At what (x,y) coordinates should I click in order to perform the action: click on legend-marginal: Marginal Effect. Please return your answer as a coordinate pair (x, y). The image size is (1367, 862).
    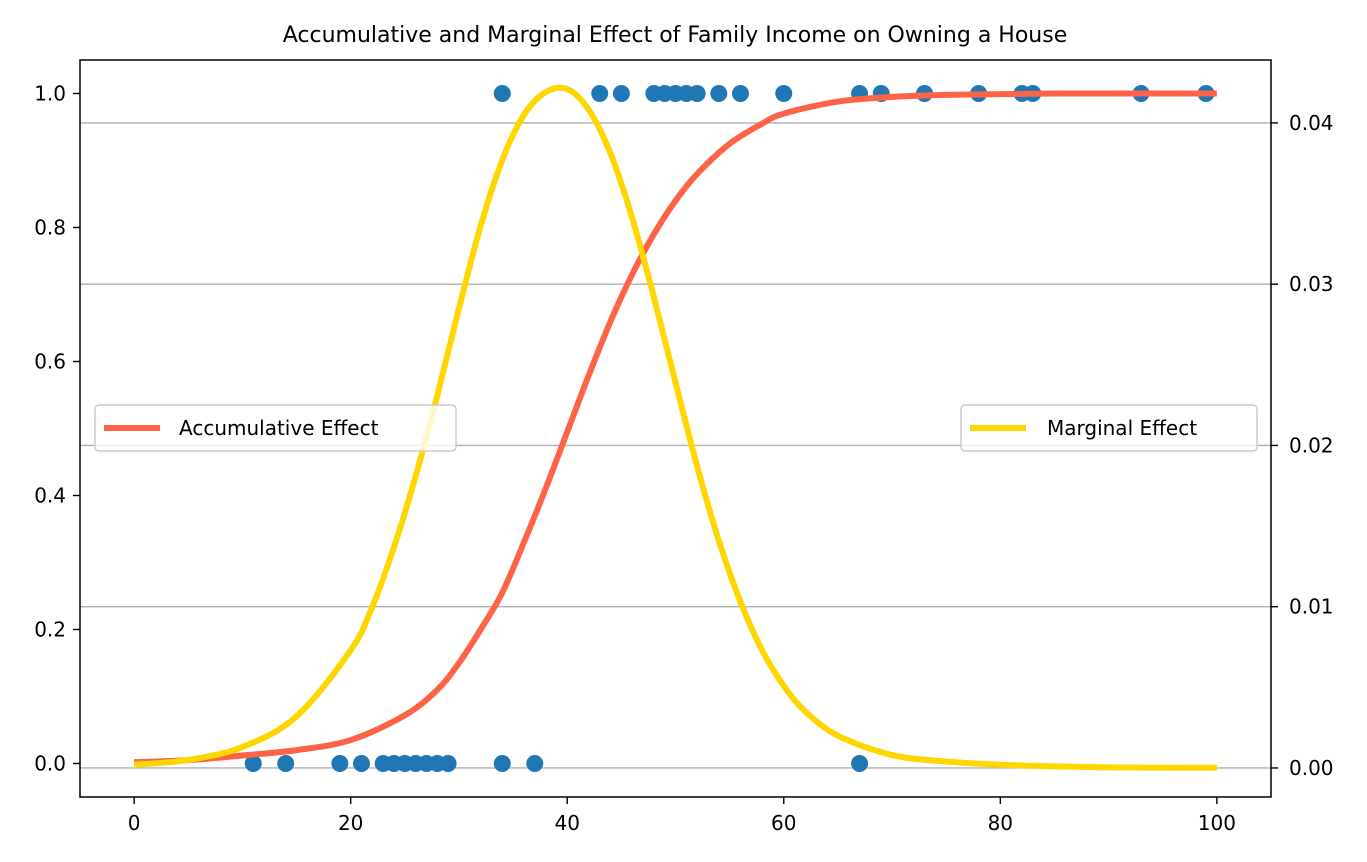
    Looking at the image, I should click on (1109, 428).